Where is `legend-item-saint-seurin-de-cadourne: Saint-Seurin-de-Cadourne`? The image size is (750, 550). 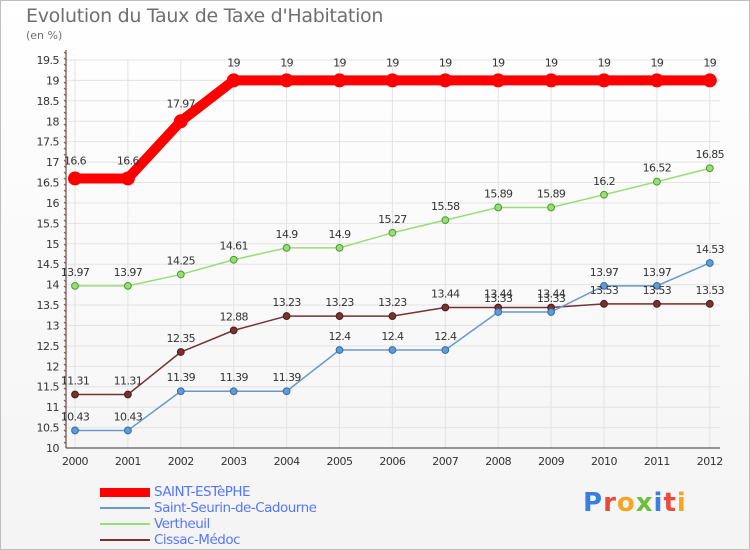
legend-item-saint-seurin-de-cadourne: Saint-Seurin-de-Cadourne is located at coordinates (208, 508).